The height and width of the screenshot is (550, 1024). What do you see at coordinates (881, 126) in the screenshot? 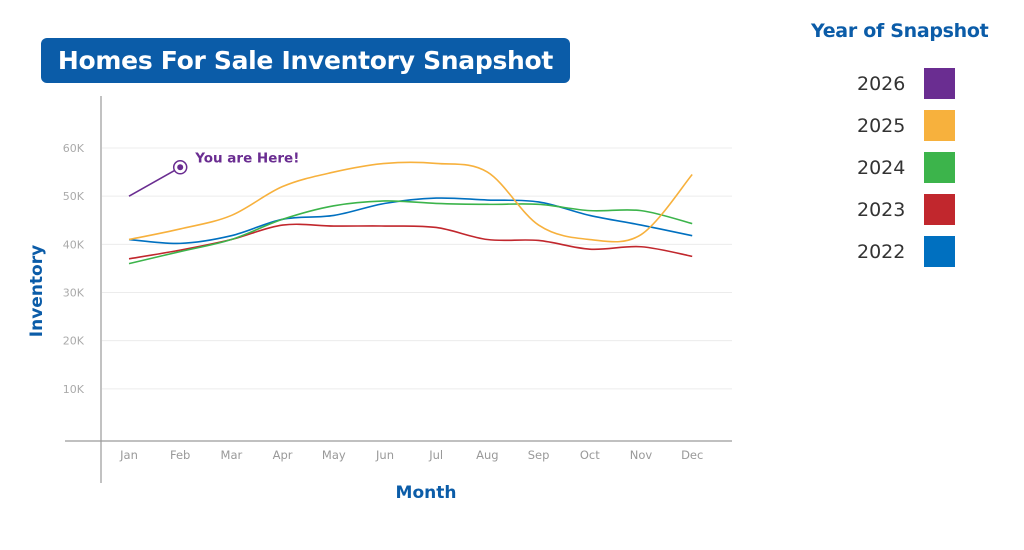
I see `legend-label: 2025` at bounding box center [881, 126].